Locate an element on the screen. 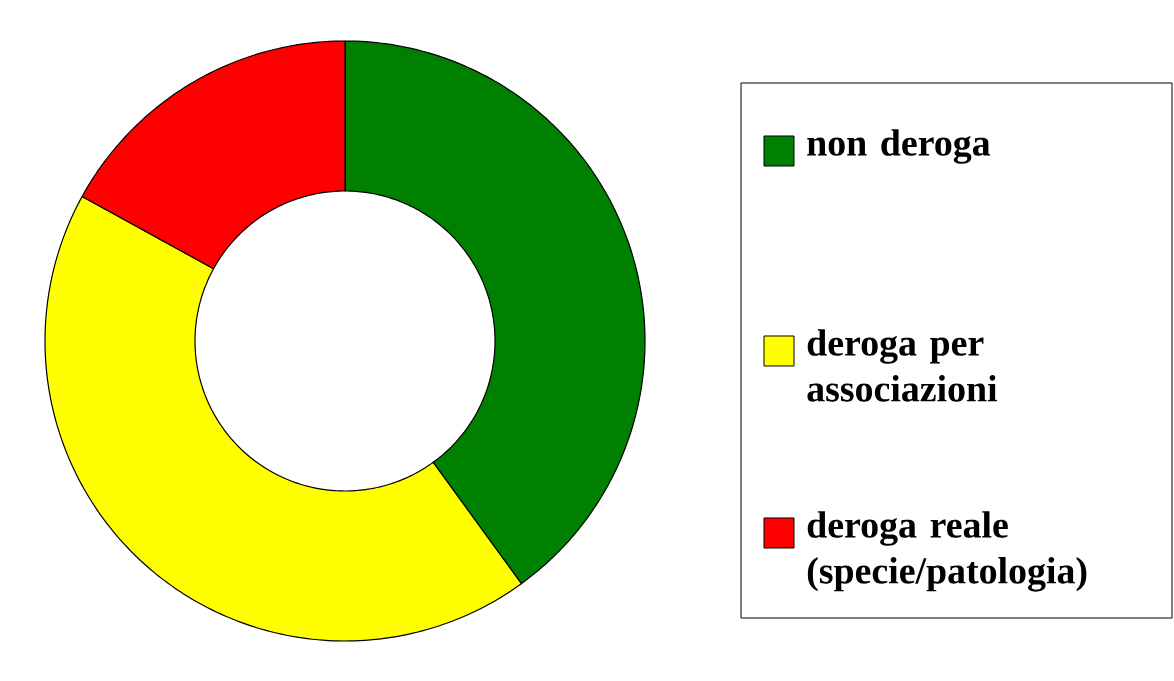 This screenshot has width=1174, height=681. legend-label: deroga reale (specie/patologia) is located at coordinates (947, 551).